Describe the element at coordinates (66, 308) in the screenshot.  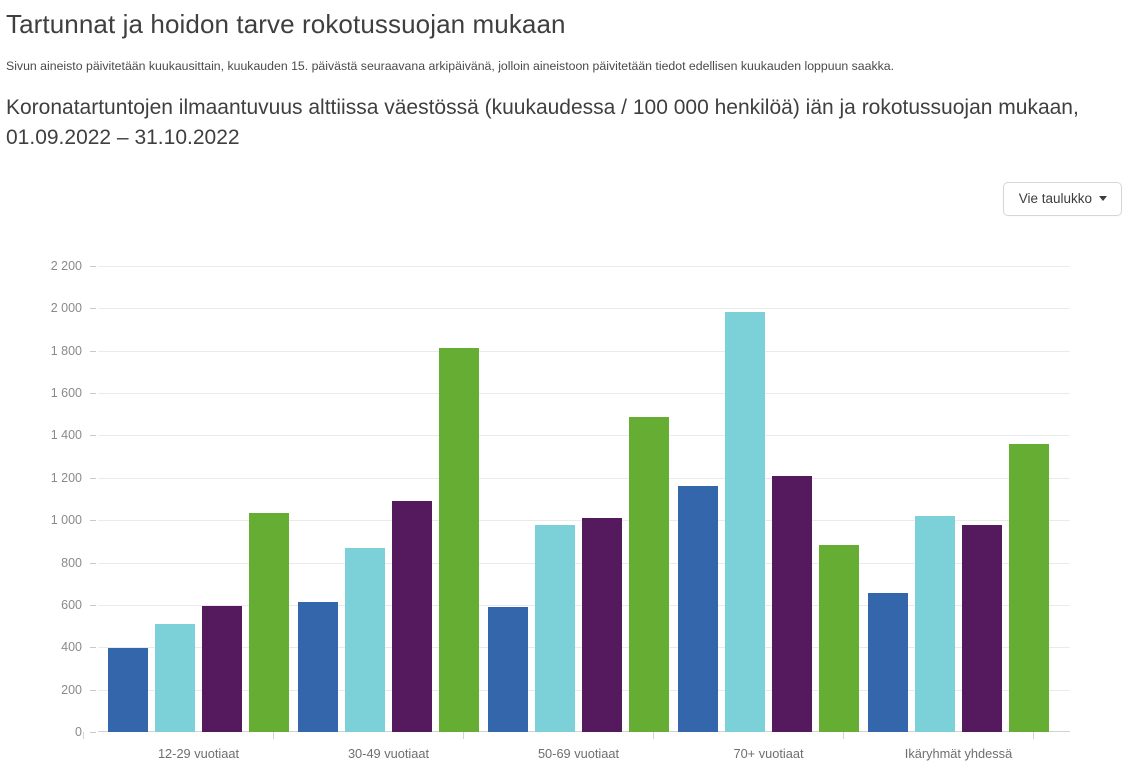
I see `y-axis-tick-label: 2 000` at that location.